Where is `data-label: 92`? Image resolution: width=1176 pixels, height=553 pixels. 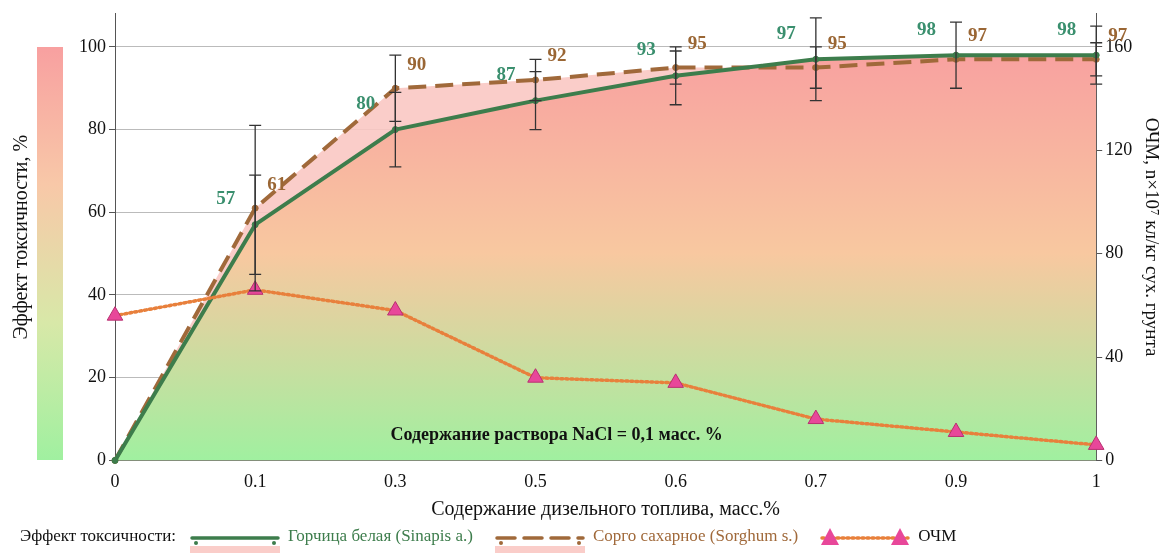 data-label: 92 is located at coordinates (557, 55).